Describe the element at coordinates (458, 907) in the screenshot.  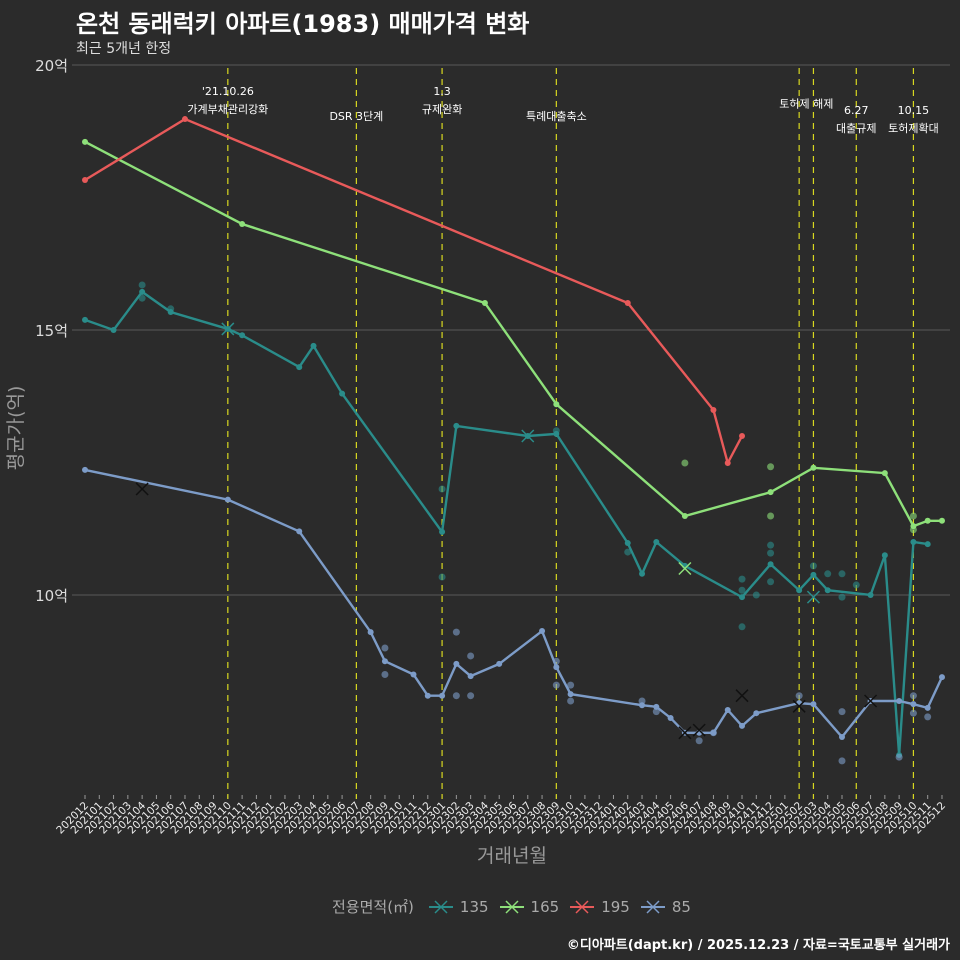
I see `legend-item-135: 135` at that location.